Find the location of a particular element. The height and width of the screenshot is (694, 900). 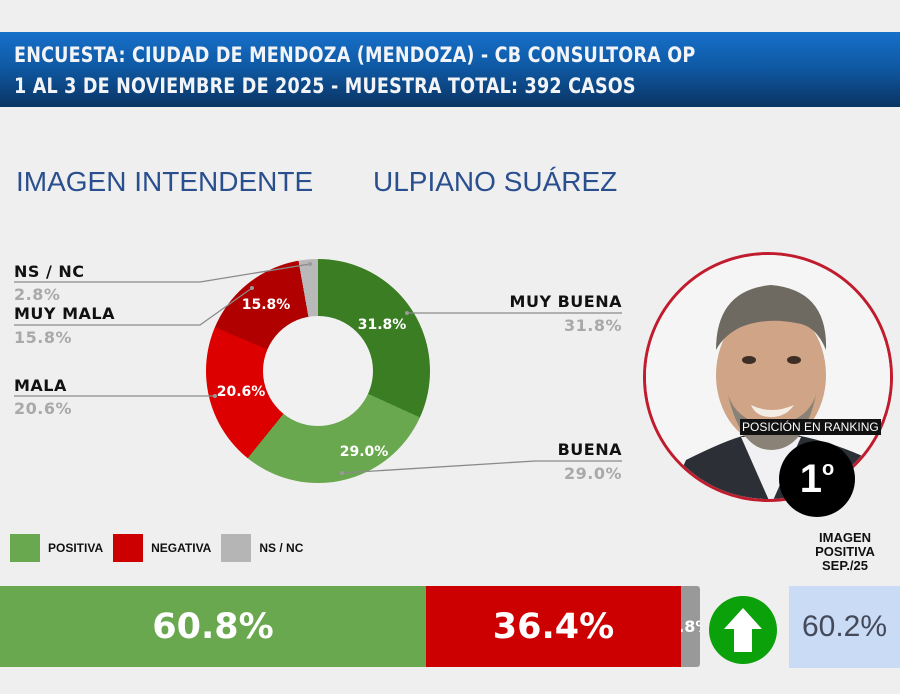

bar-positiva: 60.8% is located at coordinates (213, 626).